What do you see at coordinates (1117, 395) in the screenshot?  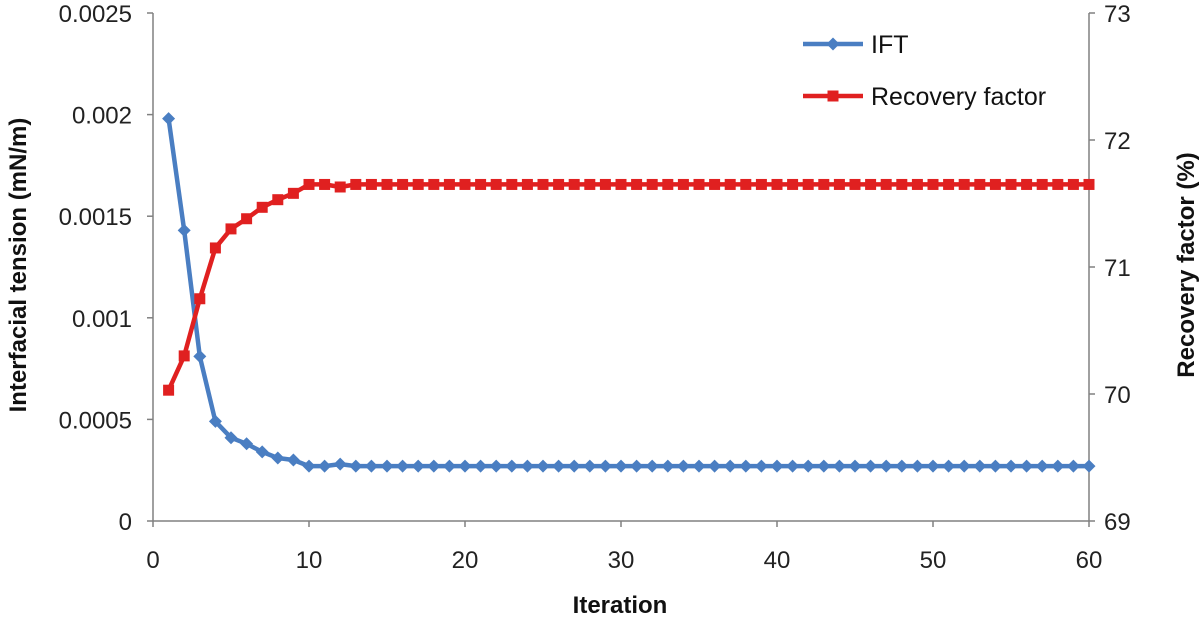 I see `y-right-tick-label: 70` at bounding box center [1117, 395].